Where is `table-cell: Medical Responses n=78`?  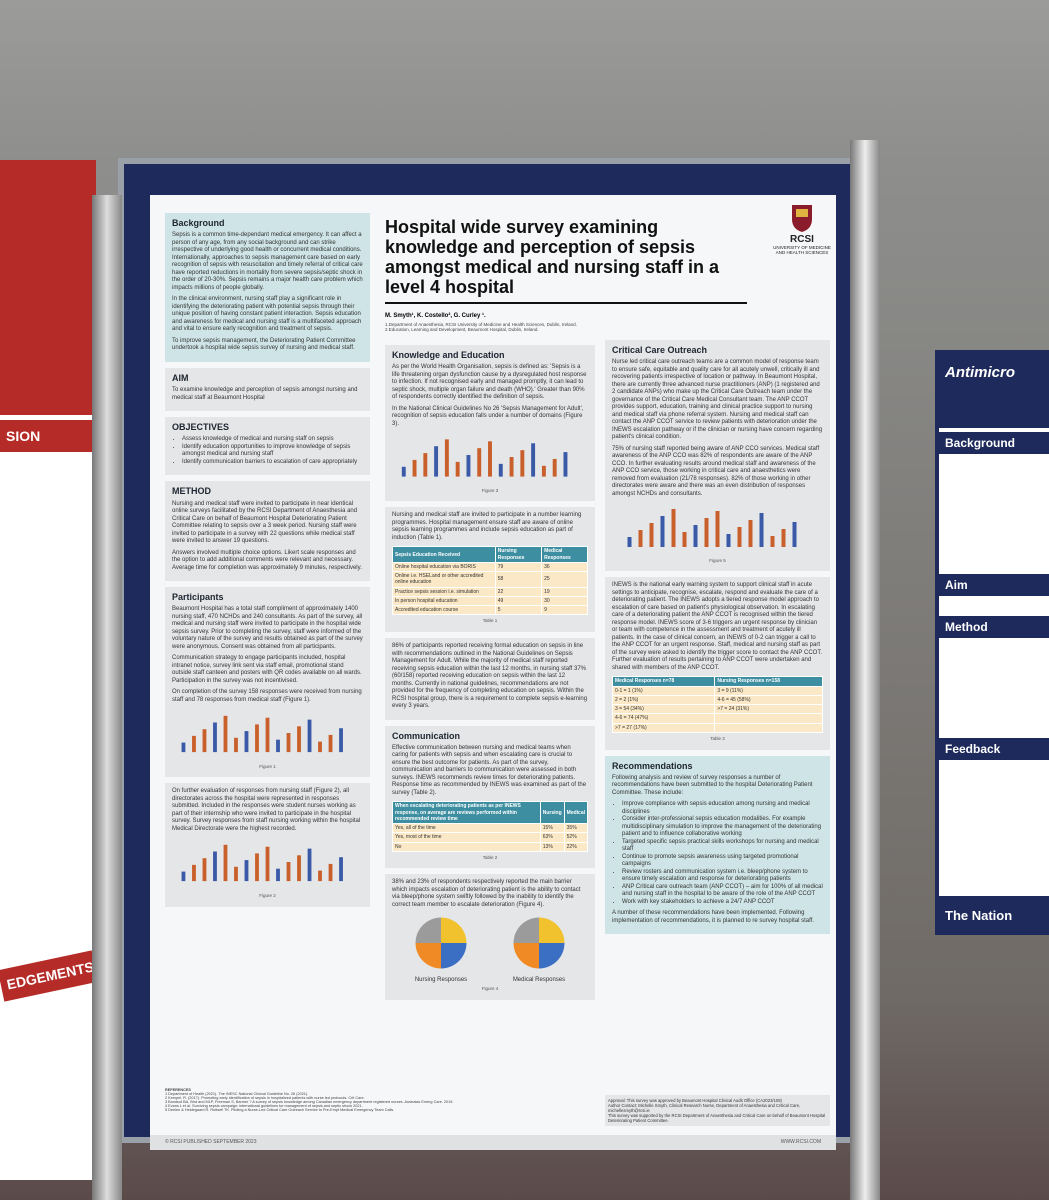 table-cell: Medical Responses n=78 is located at coordinates (663, 681).